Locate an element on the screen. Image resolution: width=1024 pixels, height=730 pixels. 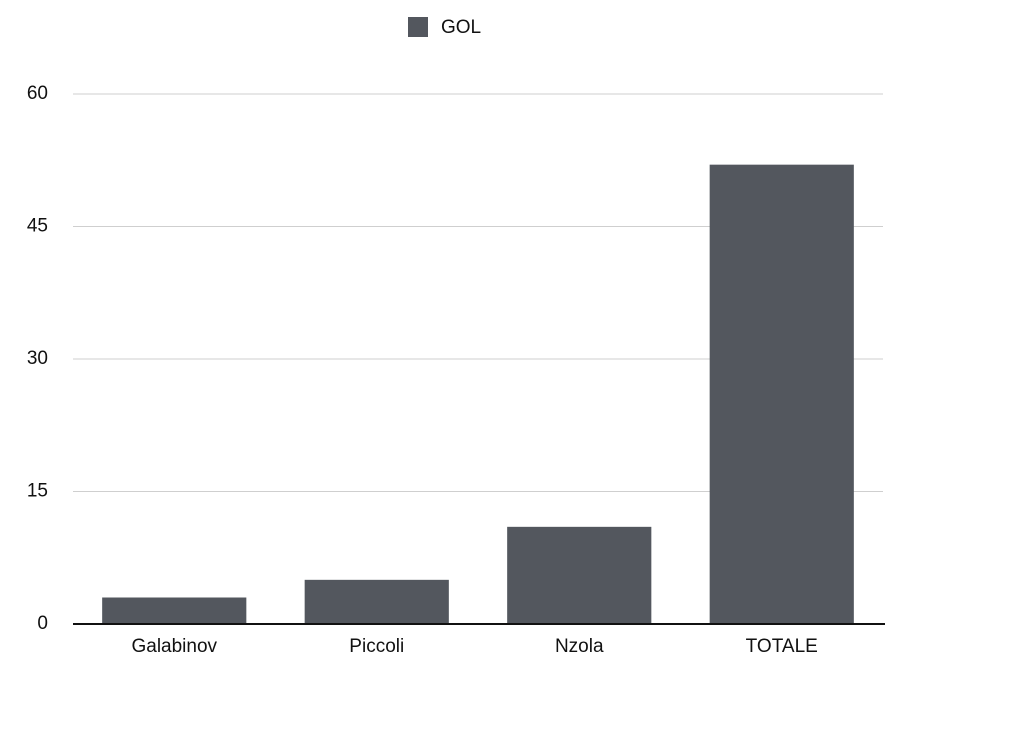
y-tick-label: 15 is located at coordinates (37, 491).